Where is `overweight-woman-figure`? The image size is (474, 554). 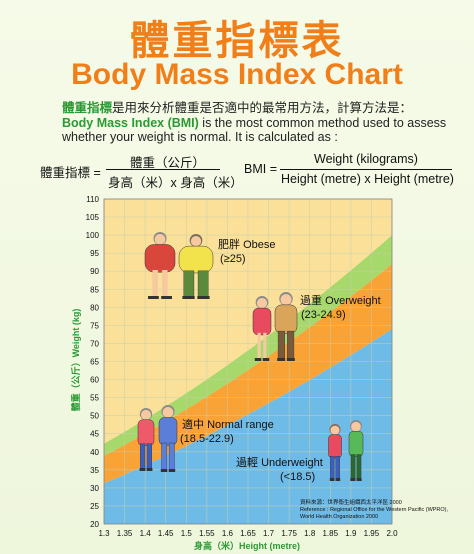 overweight-woman-figure is located at coordinates (262, 328).